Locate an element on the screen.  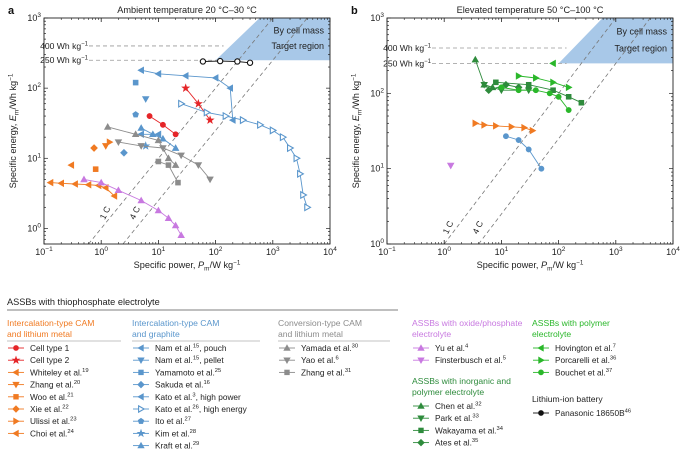
y-tick-label: 10³ is located at coordinates (34, 17).